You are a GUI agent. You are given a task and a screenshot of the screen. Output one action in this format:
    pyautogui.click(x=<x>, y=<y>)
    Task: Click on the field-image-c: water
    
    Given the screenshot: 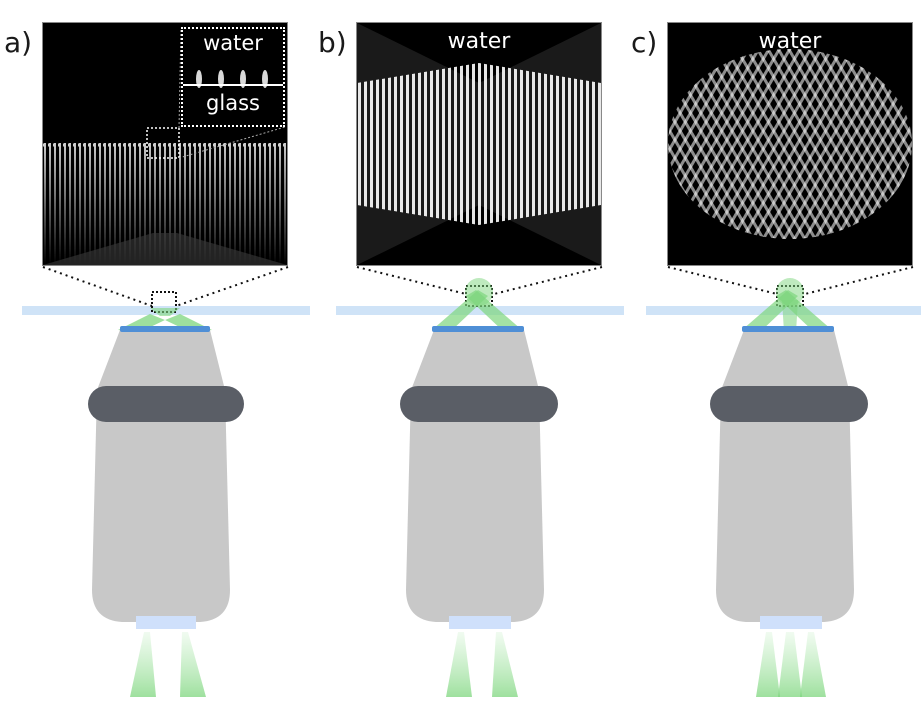 What is the action you would take?
    pyautogui.click(x=790, y=144)
    